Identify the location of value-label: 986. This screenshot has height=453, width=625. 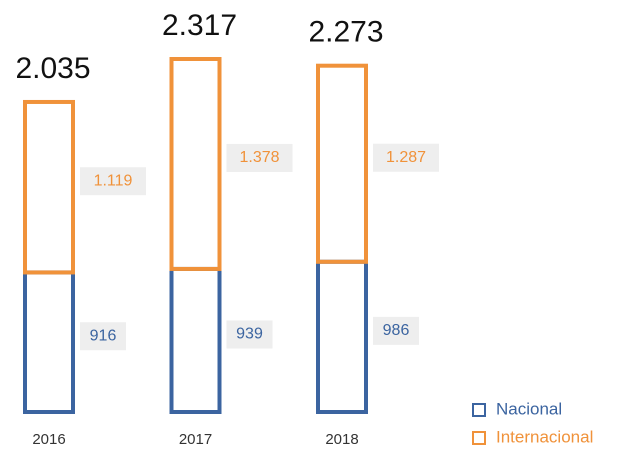
(396, 330).